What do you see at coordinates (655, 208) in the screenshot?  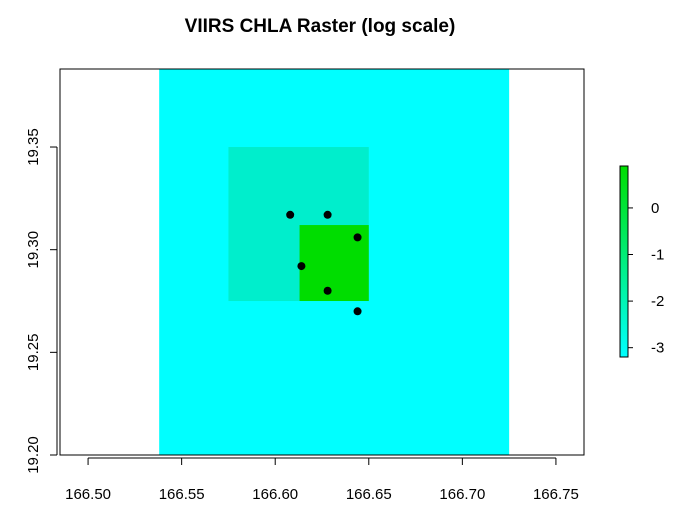 I see `legend-tick-label-0: 0` at bounding box center [655, 208].